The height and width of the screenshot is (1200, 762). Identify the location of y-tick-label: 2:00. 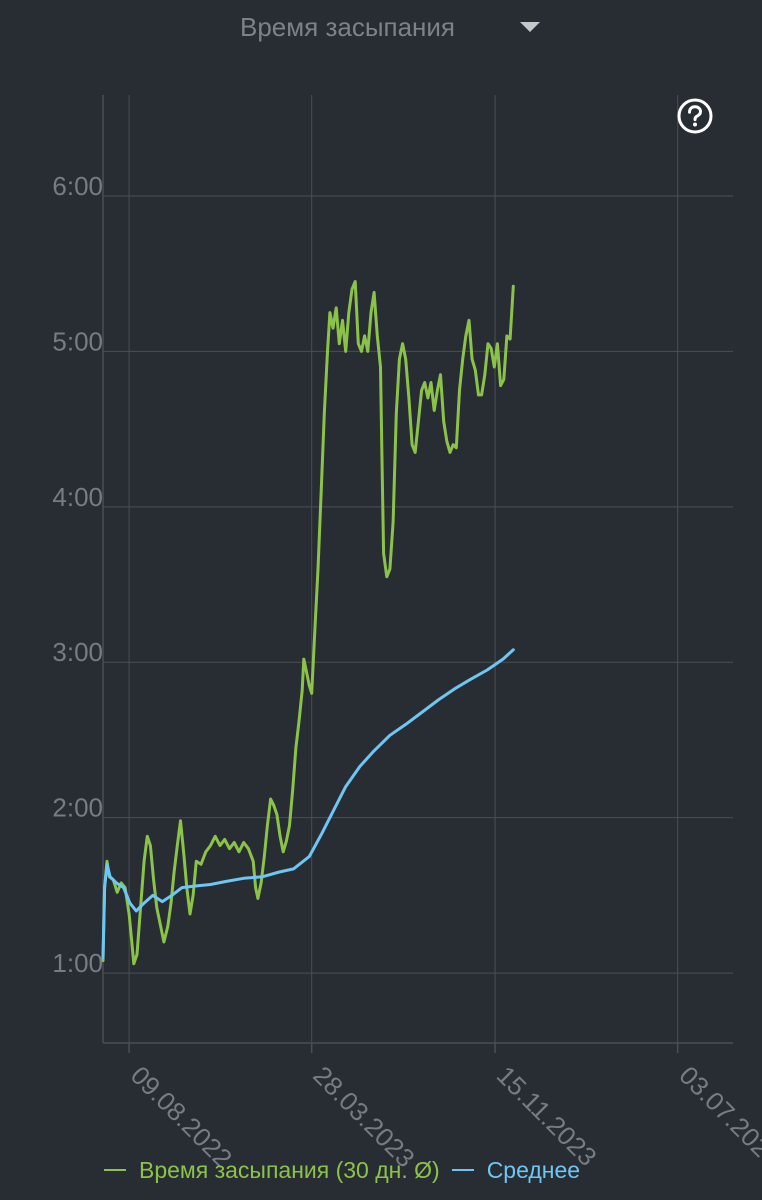
(77, 808).